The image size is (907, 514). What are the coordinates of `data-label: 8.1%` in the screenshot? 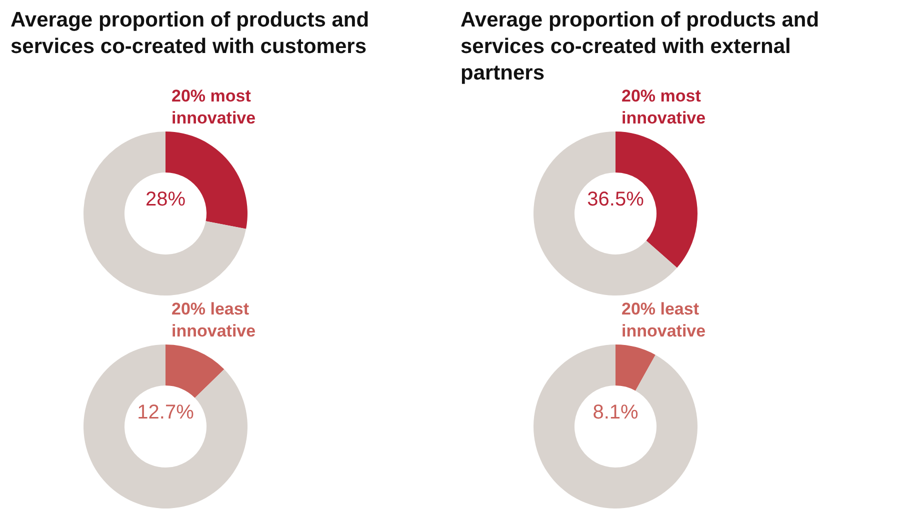 It's located at (615, 413).